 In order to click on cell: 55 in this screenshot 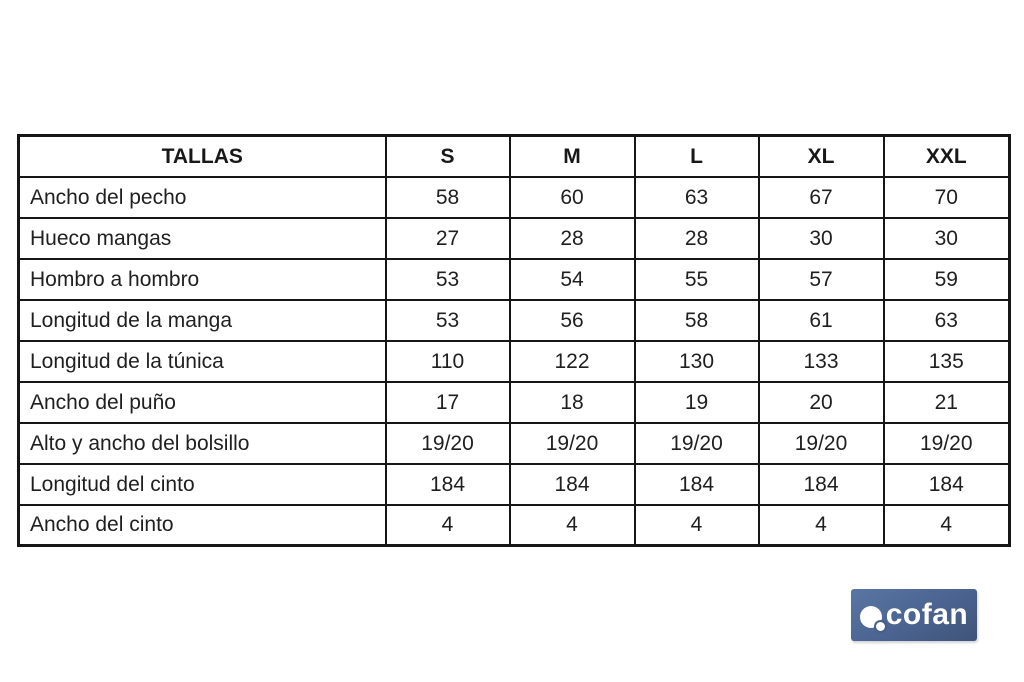, I will do `click(696, 279)`.